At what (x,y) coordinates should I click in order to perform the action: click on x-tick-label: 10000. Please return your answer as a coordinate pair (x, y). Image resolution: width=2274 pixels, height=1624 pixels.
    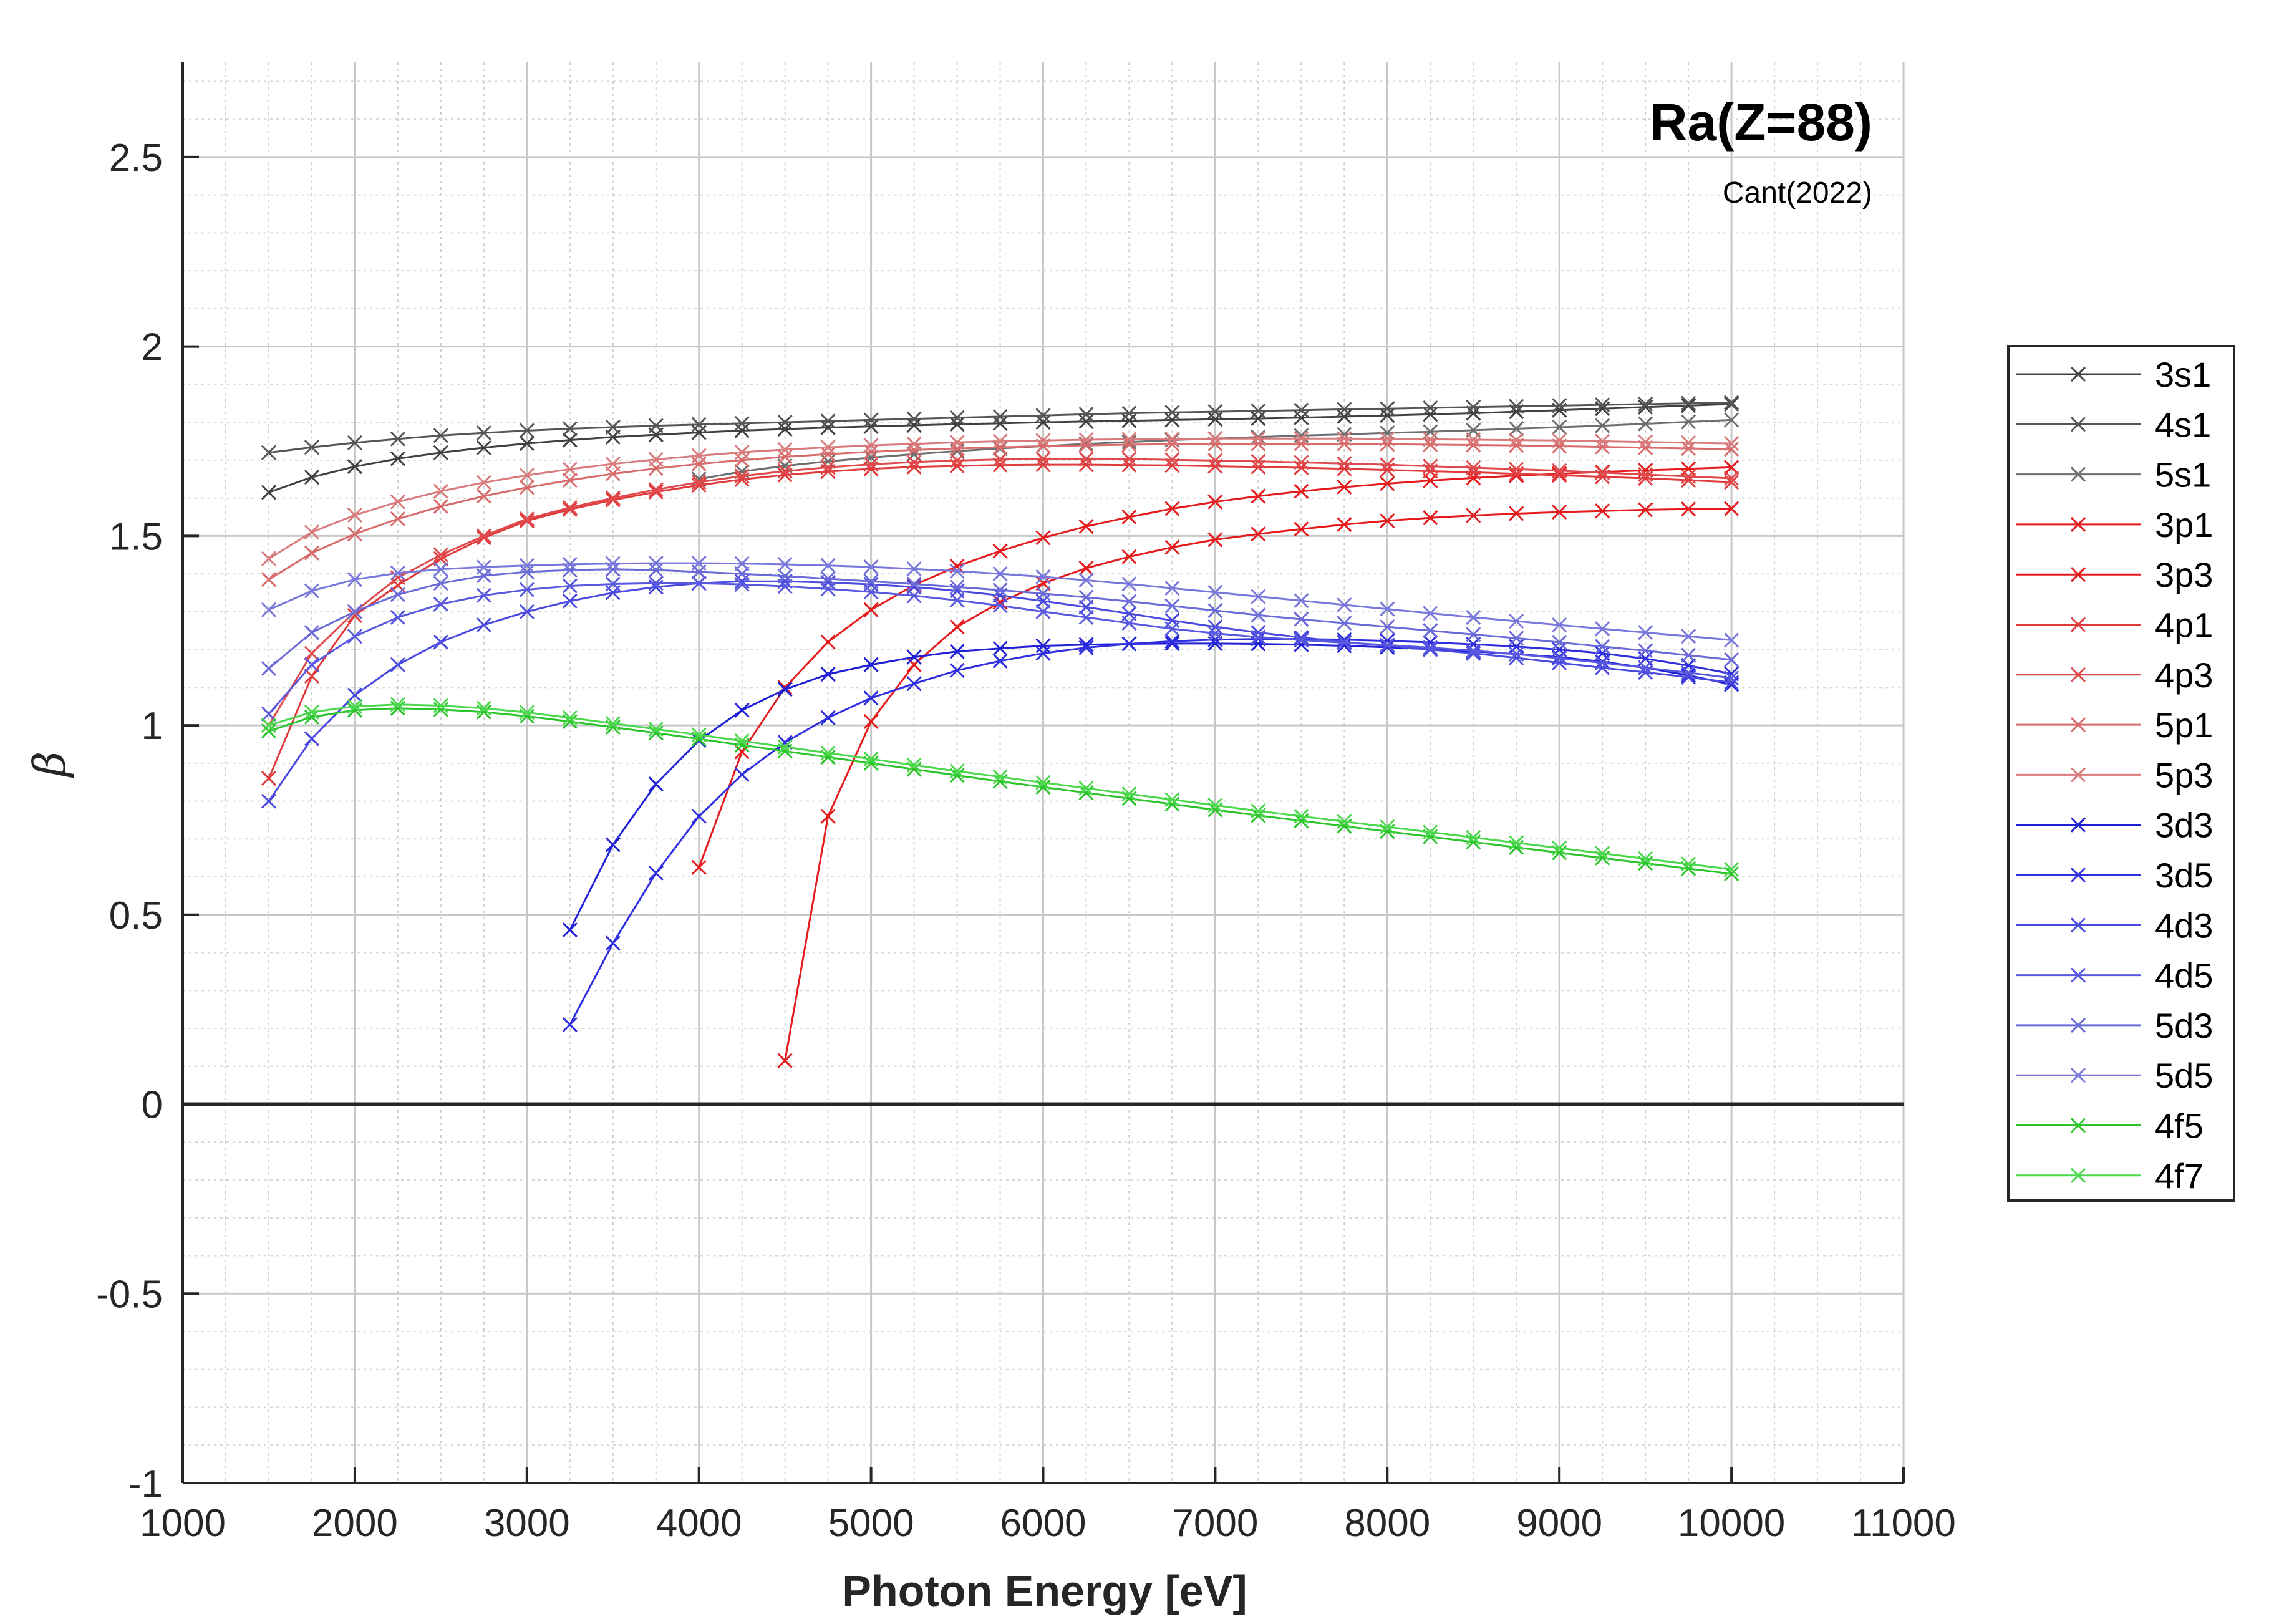
    Looking at the image, I should click on (1731, 1523).